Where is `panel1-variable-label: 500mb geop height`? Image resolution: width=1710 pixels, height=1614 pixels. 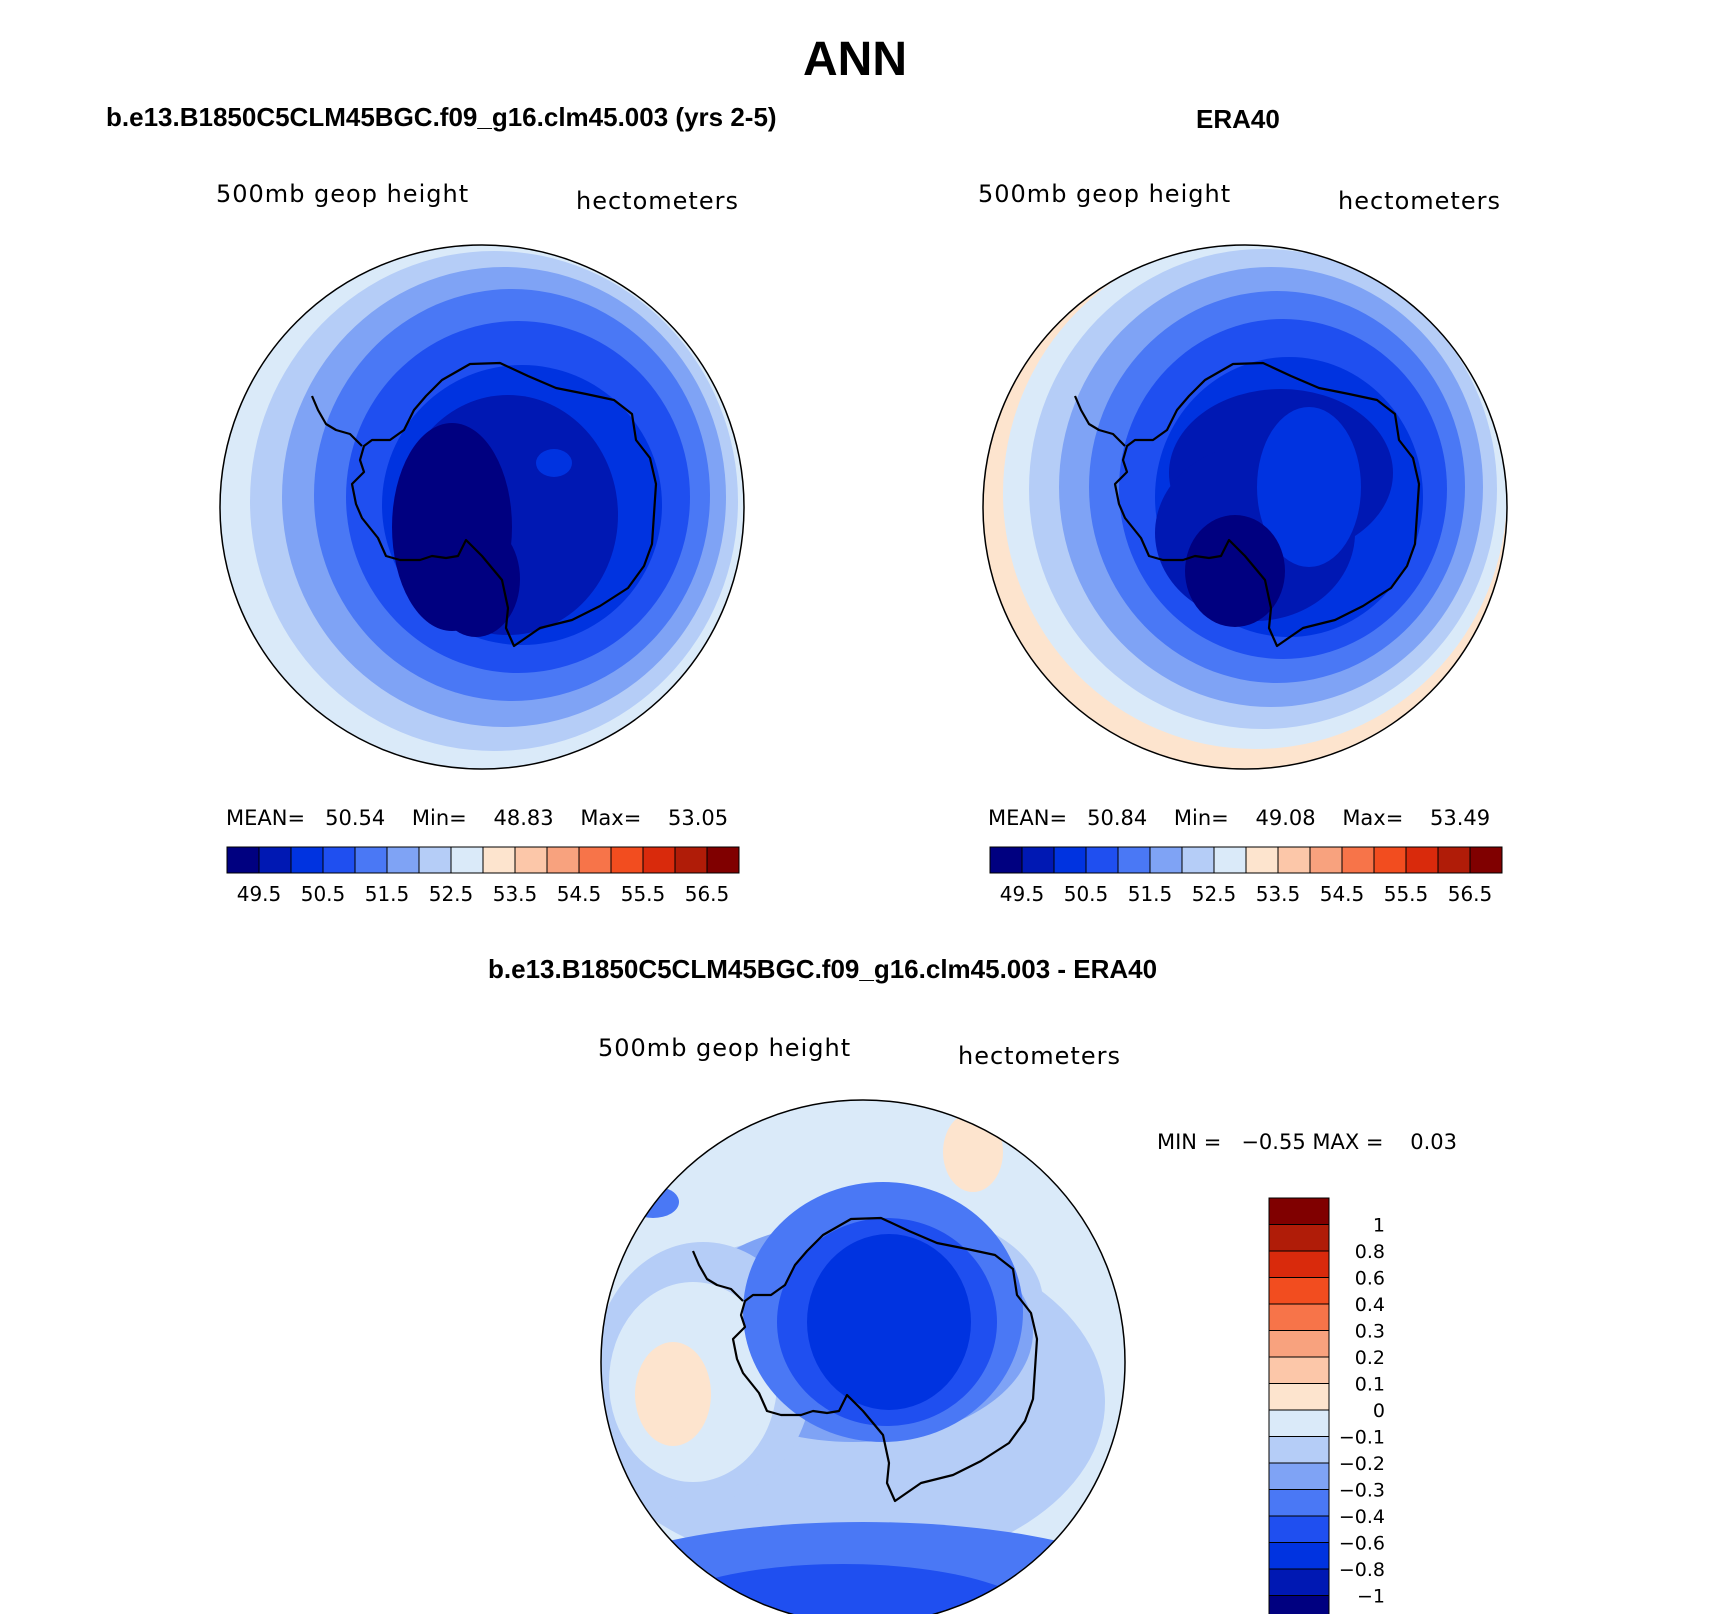 panel1-variable-label: 500mb geop height is located at coordinates (343, 194).